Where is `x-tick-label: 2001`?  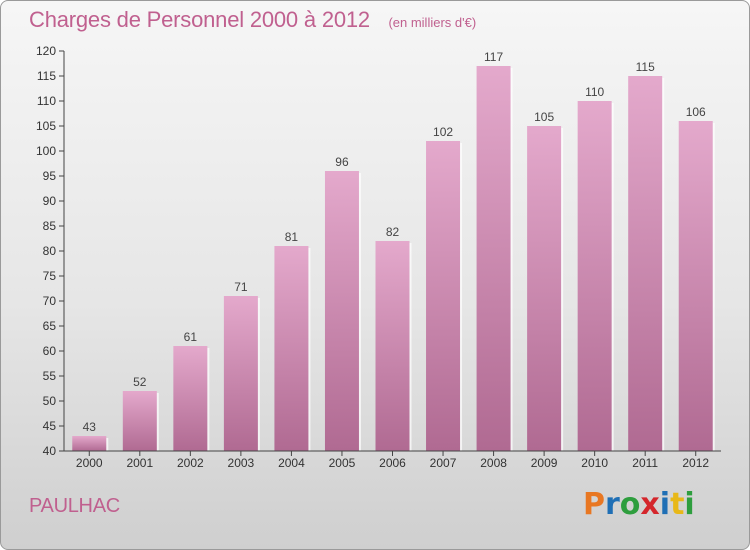 x-tick-label: 2001 is located at coordinates (139, 463).